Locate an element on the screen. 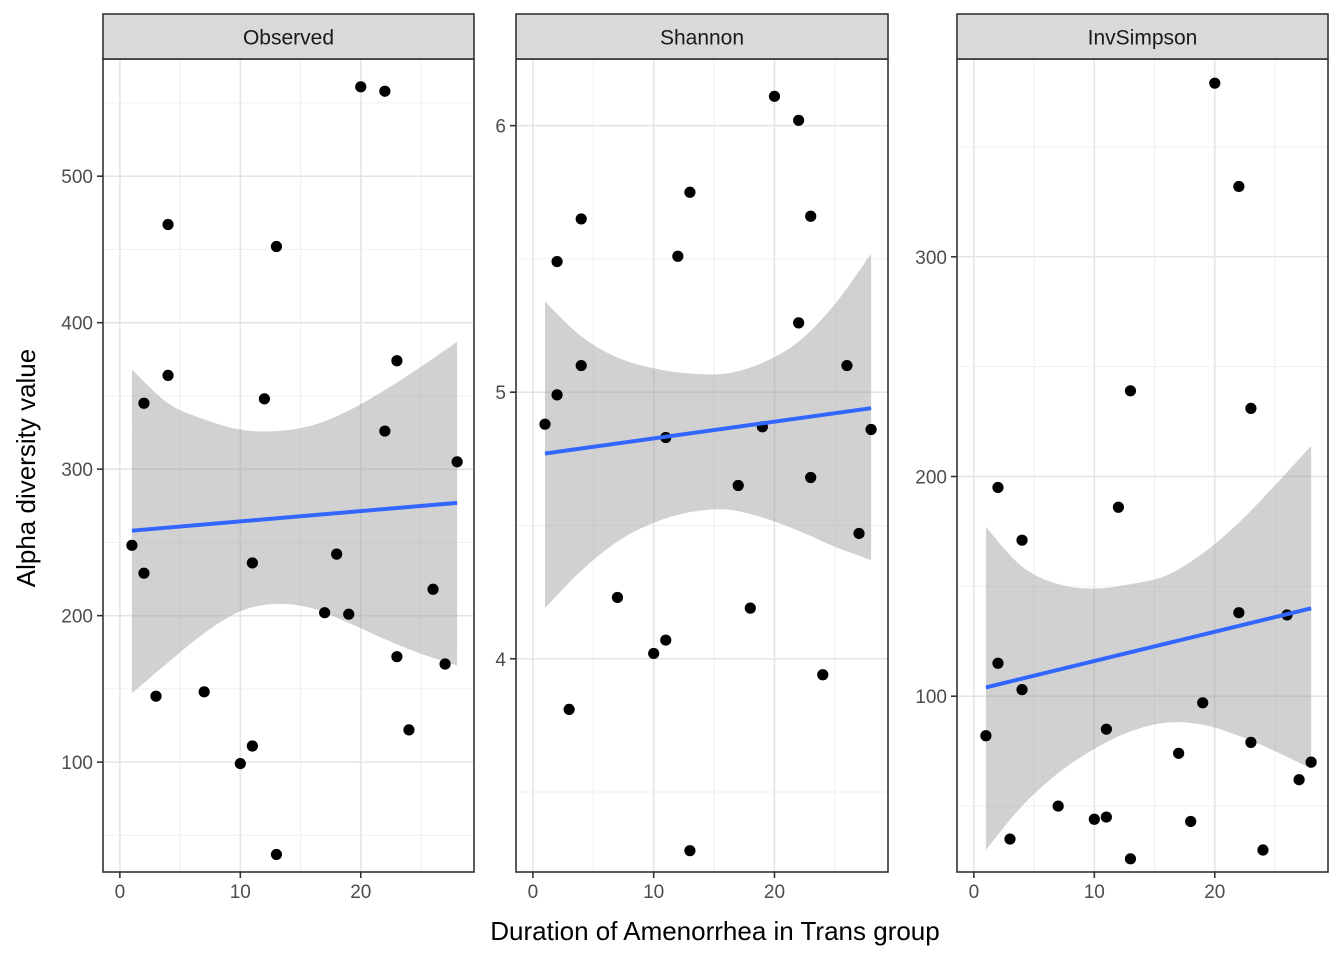  y-tick-label: 500 is located at coordinates (77, 177).